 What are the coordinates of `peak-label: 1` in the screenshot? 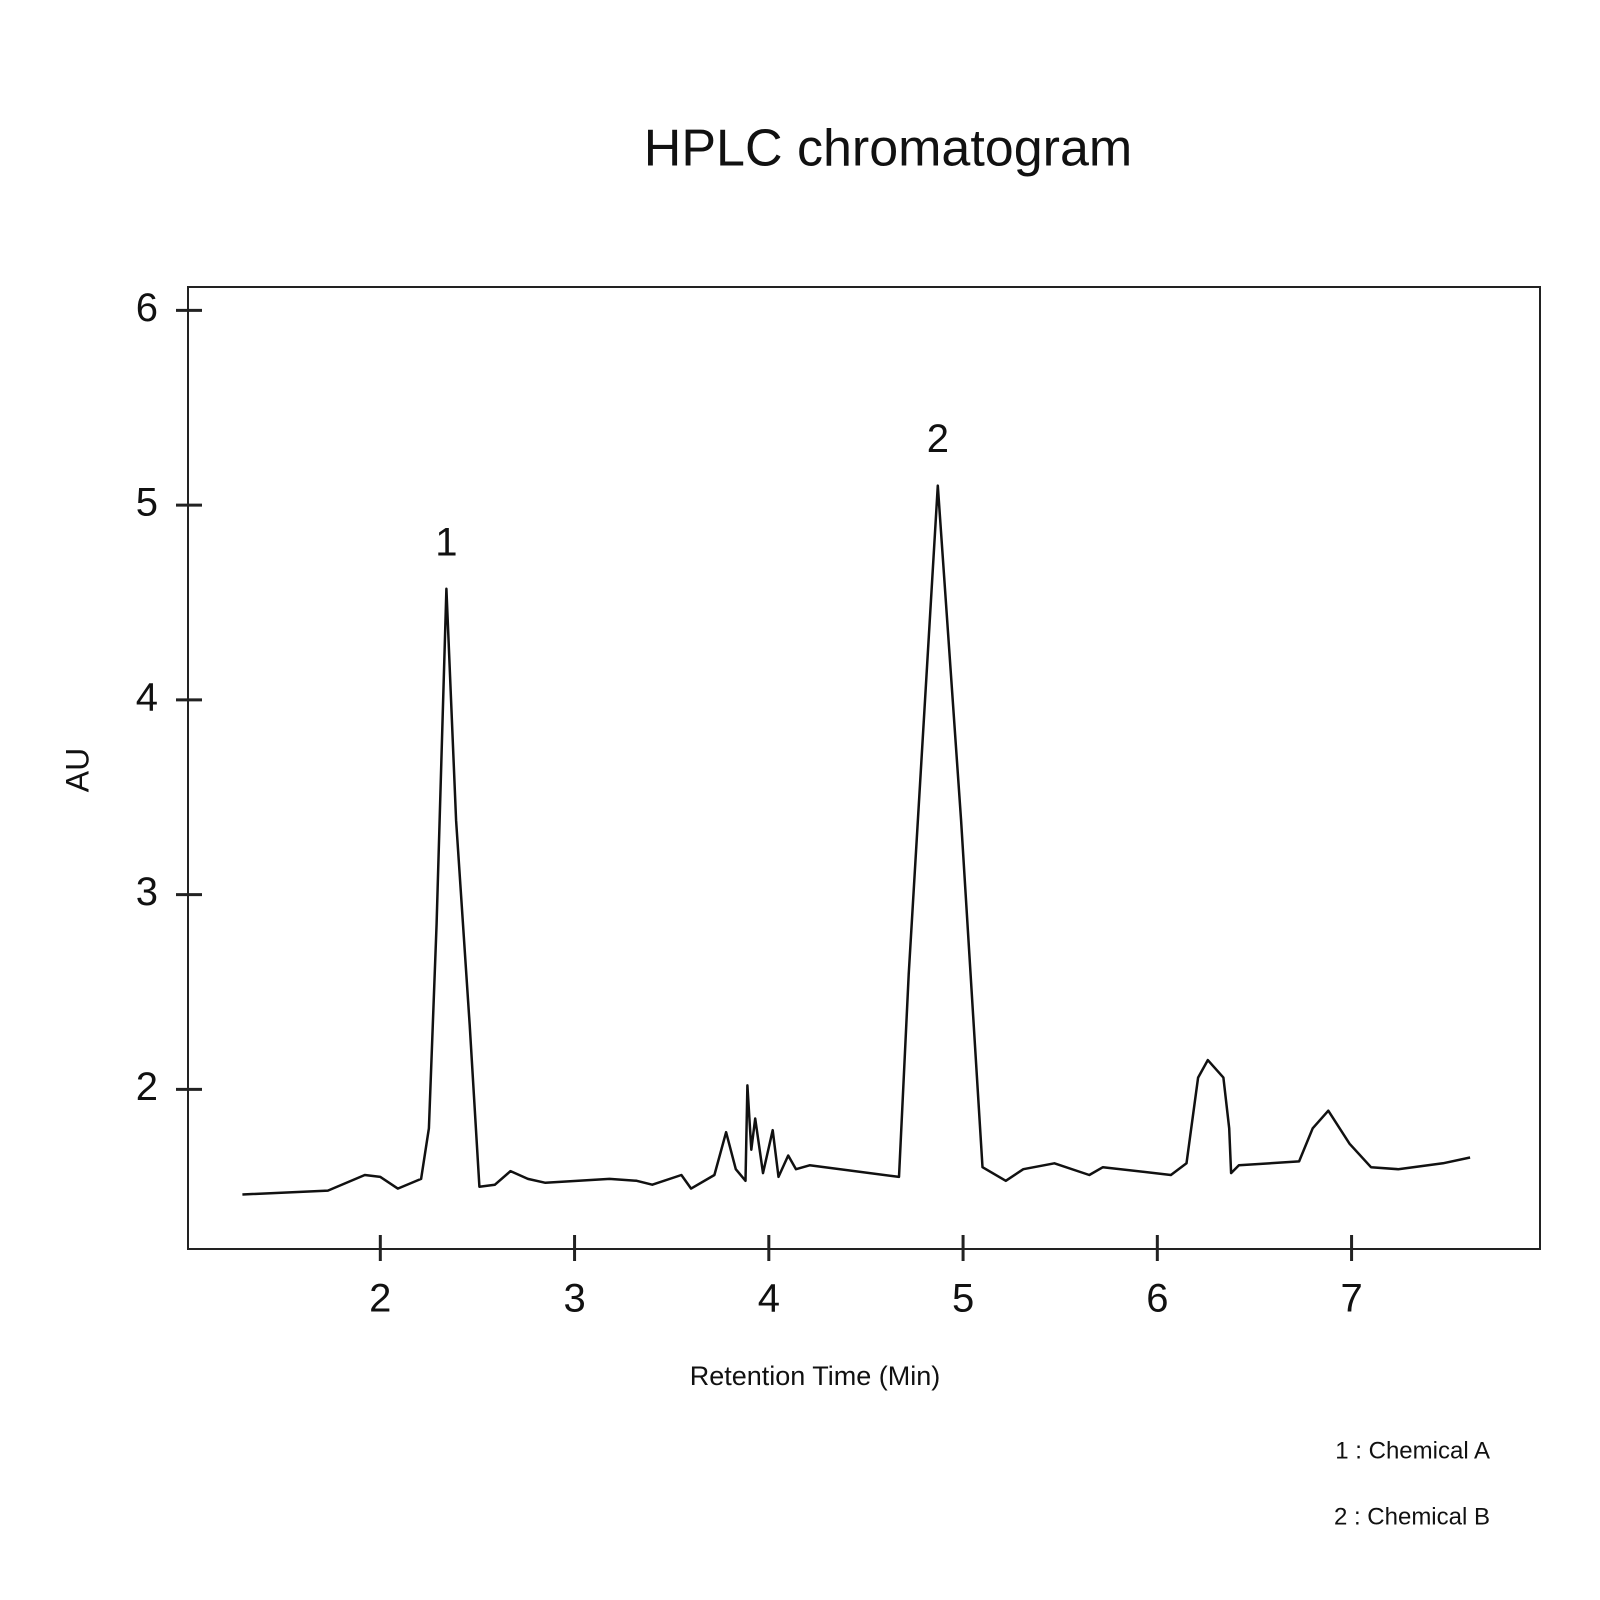 It's located at (446, 542).